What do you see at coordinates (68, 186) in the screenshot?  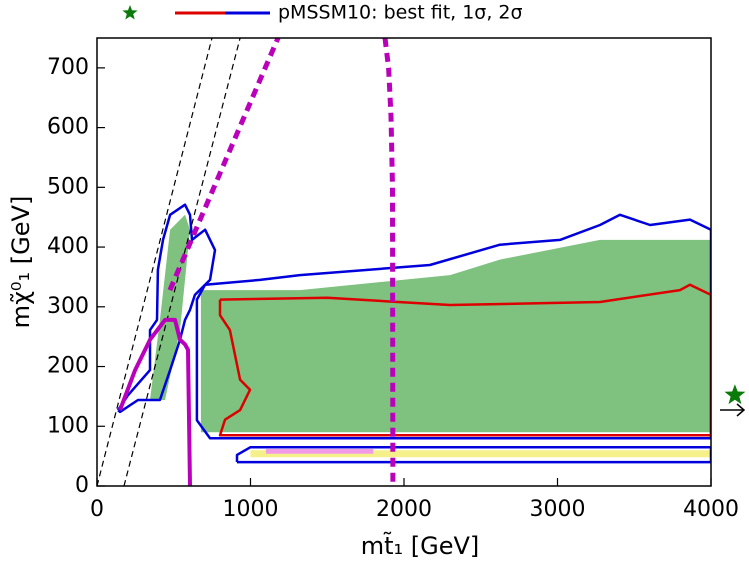 I see `y-tick-label: 500` at bounding box center [68, 186].